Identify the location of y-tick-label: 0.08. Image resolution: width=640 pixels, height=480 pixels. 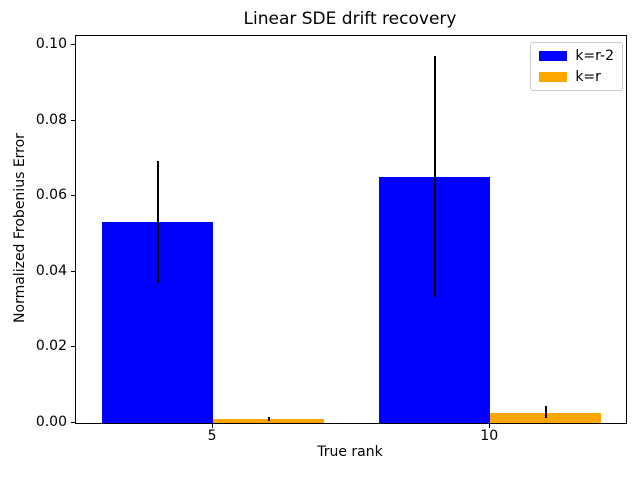
(51, 119).